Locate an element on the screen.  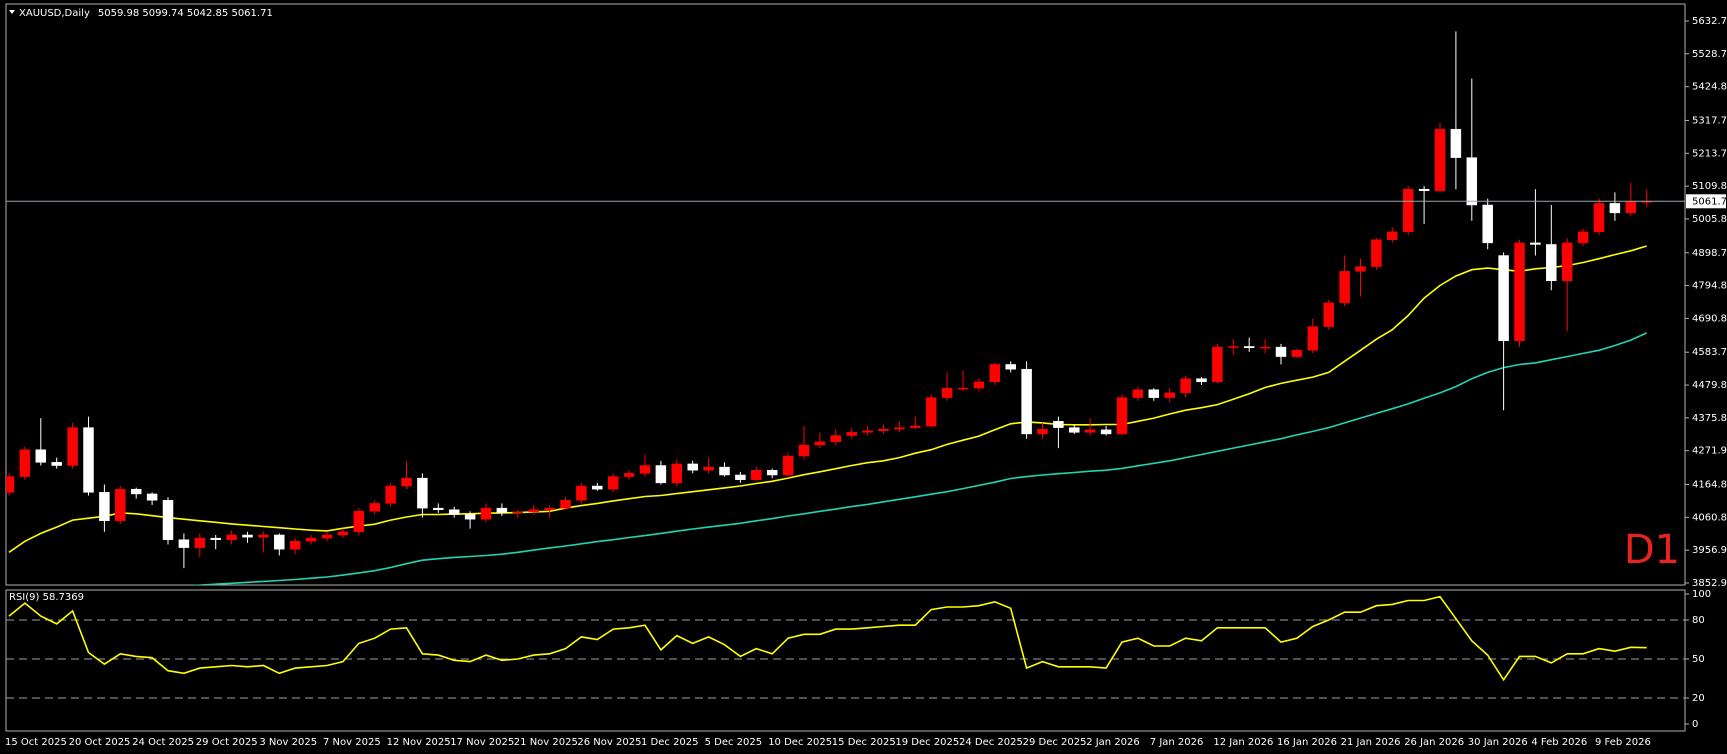
y-tick-label: 80 is located at coordinates (1698, 620).